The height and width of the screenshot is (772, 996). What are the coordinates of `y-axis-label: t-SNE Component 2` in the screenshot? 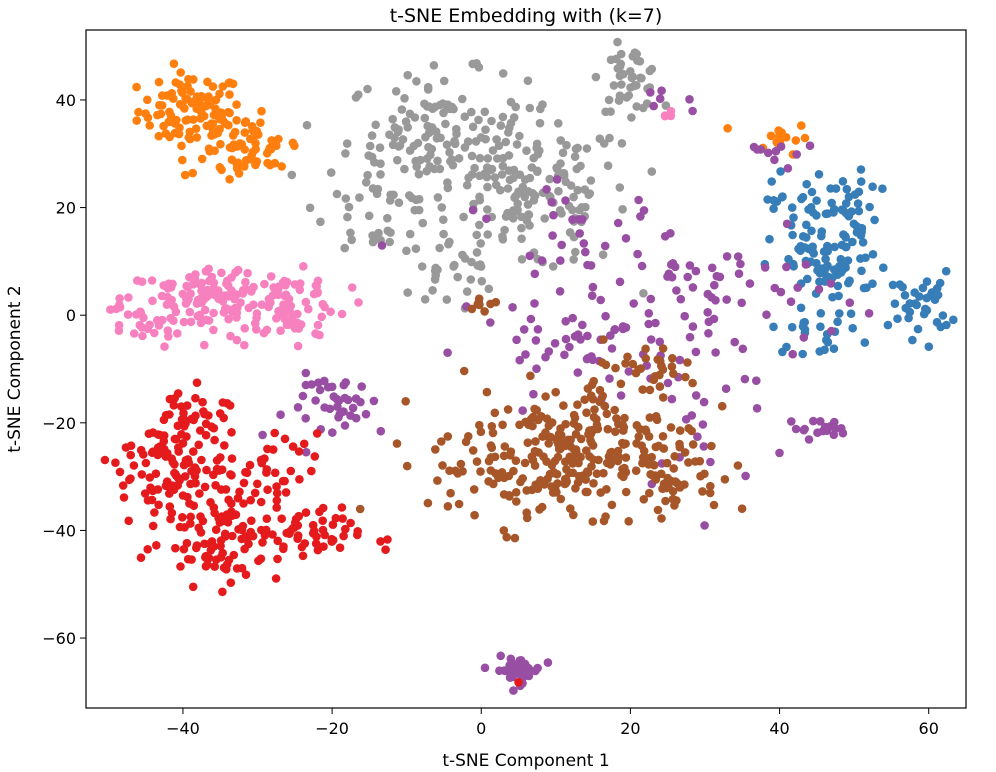 It's located at (15, 368).